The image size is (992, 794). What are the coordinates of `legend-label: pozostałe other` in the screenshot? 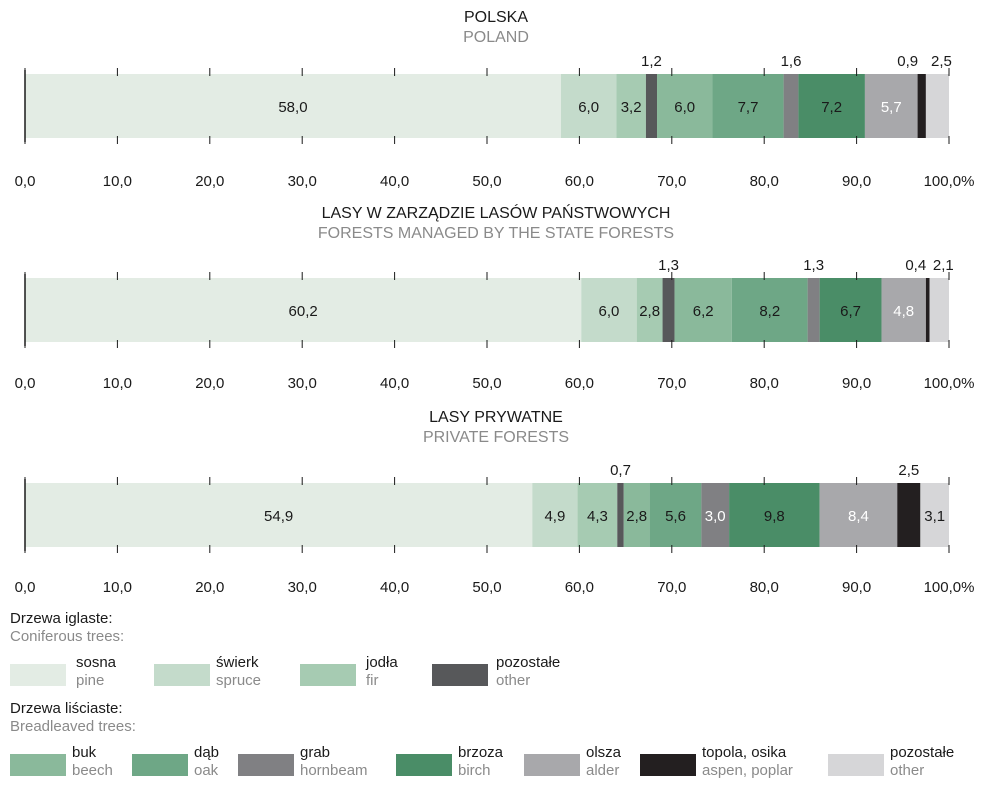 It's located at (528, 672).